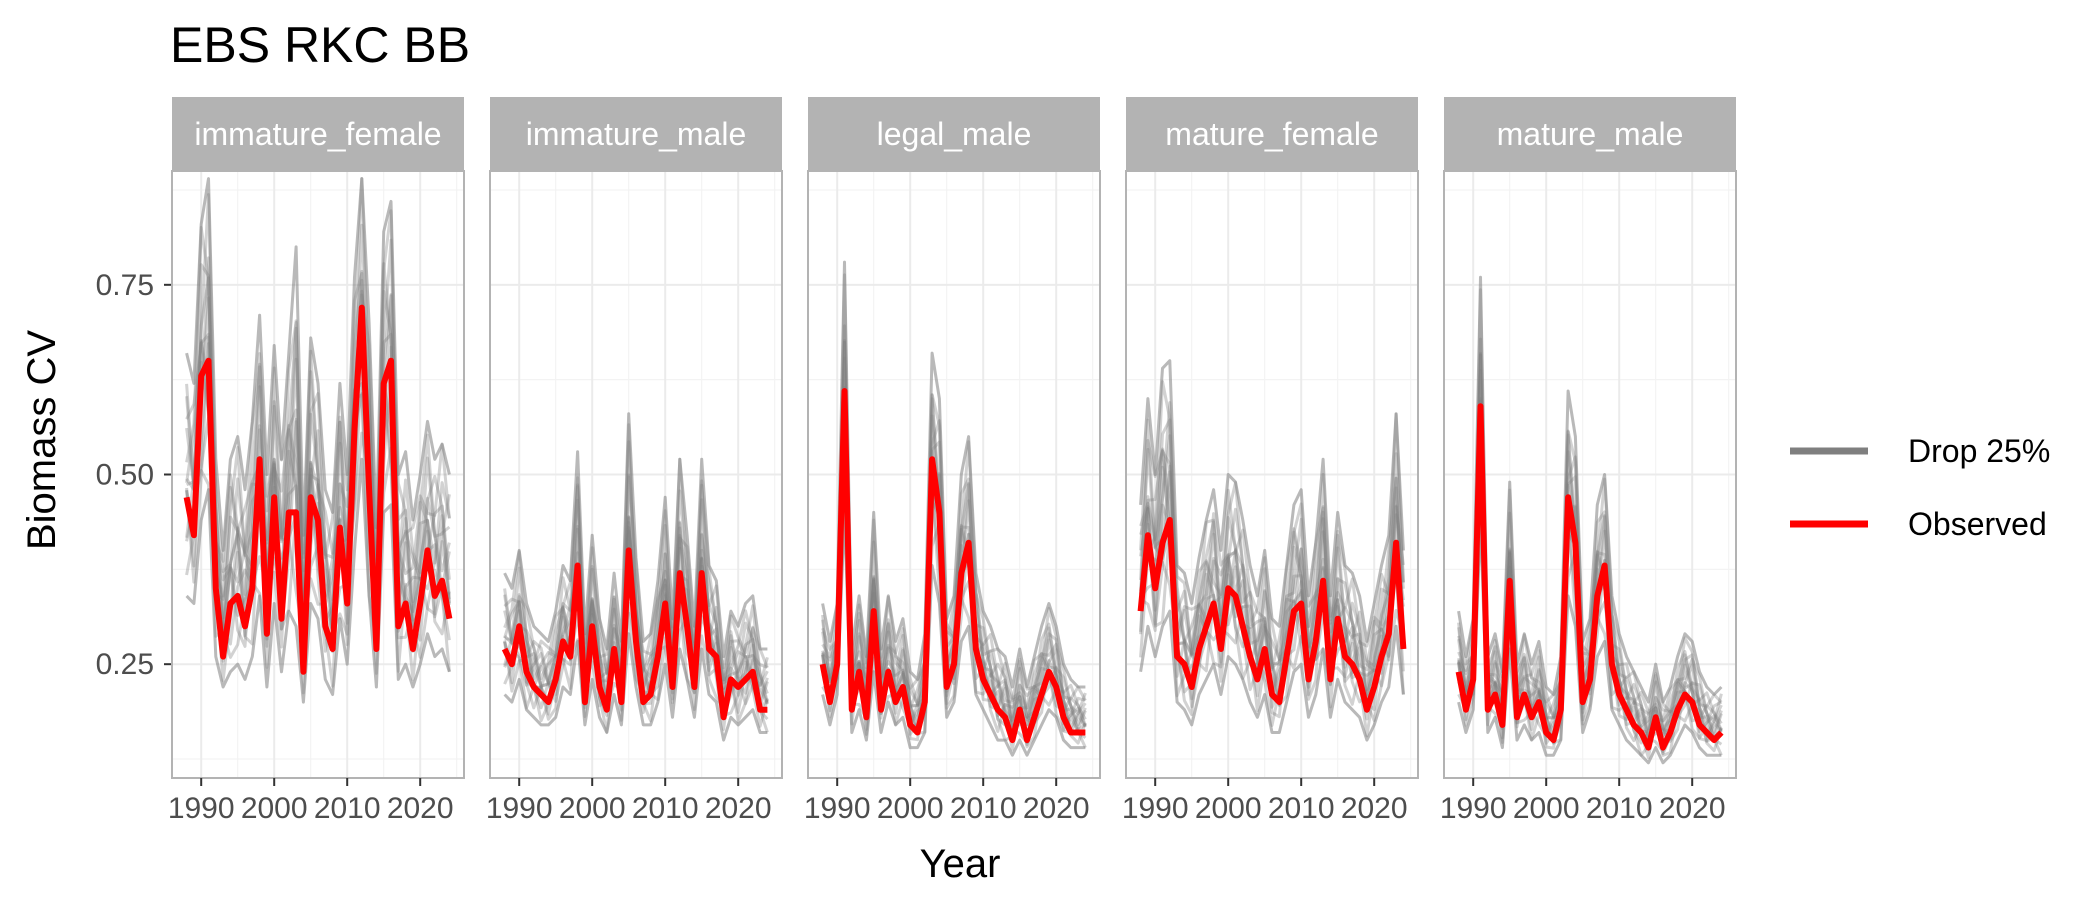  I want to click on facet-strip-label: legal_male, so click(954, 134).